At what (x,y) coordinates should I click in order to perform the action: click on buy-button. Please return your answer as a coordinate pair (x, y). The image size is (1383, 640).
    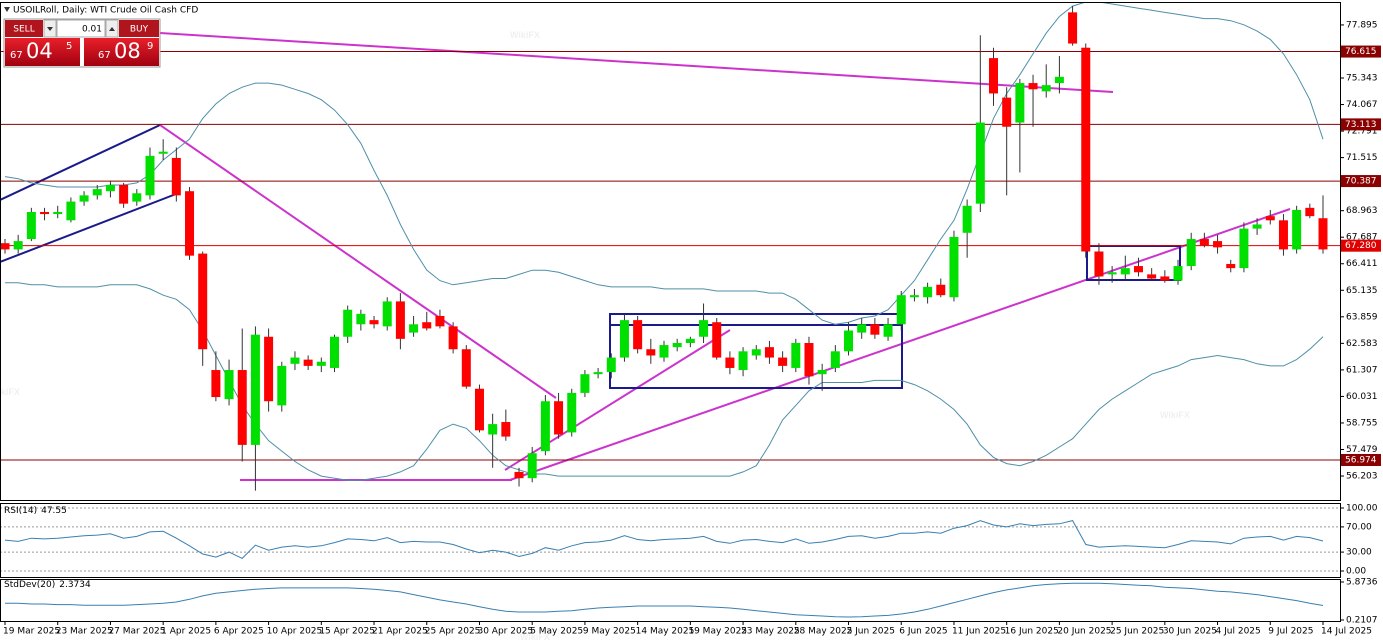
    Looking at the image, I should click on (139, 28).